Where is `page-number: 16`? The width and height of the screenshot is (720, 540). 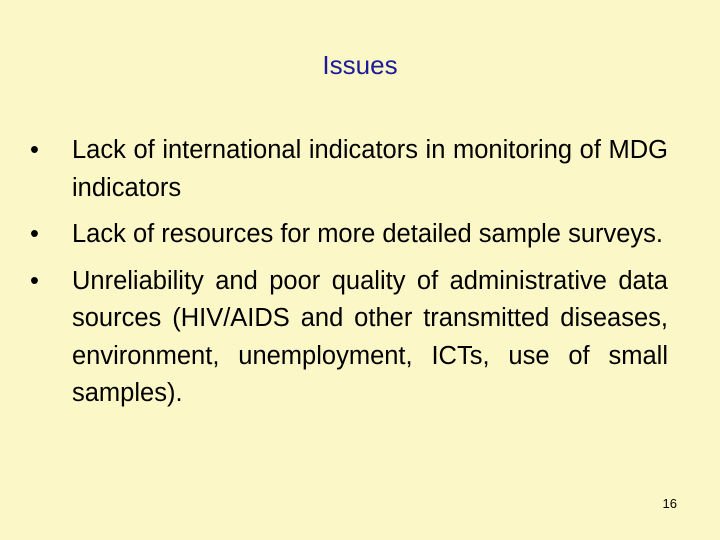 page-number: 16 is located at coordinates (669, 503).